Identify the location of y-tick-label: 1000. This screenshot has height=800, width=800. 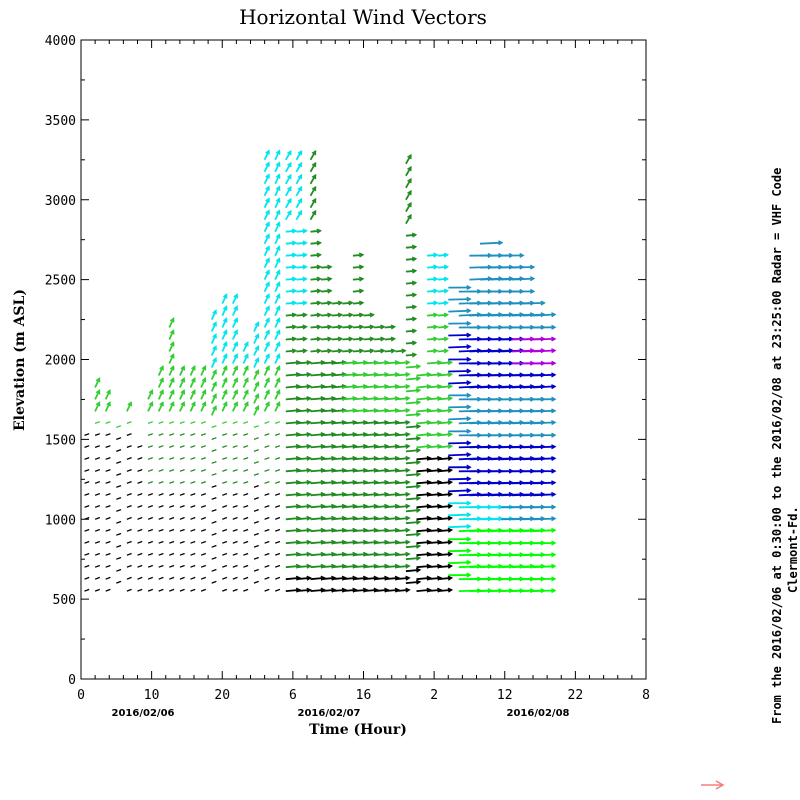
(60, 520).